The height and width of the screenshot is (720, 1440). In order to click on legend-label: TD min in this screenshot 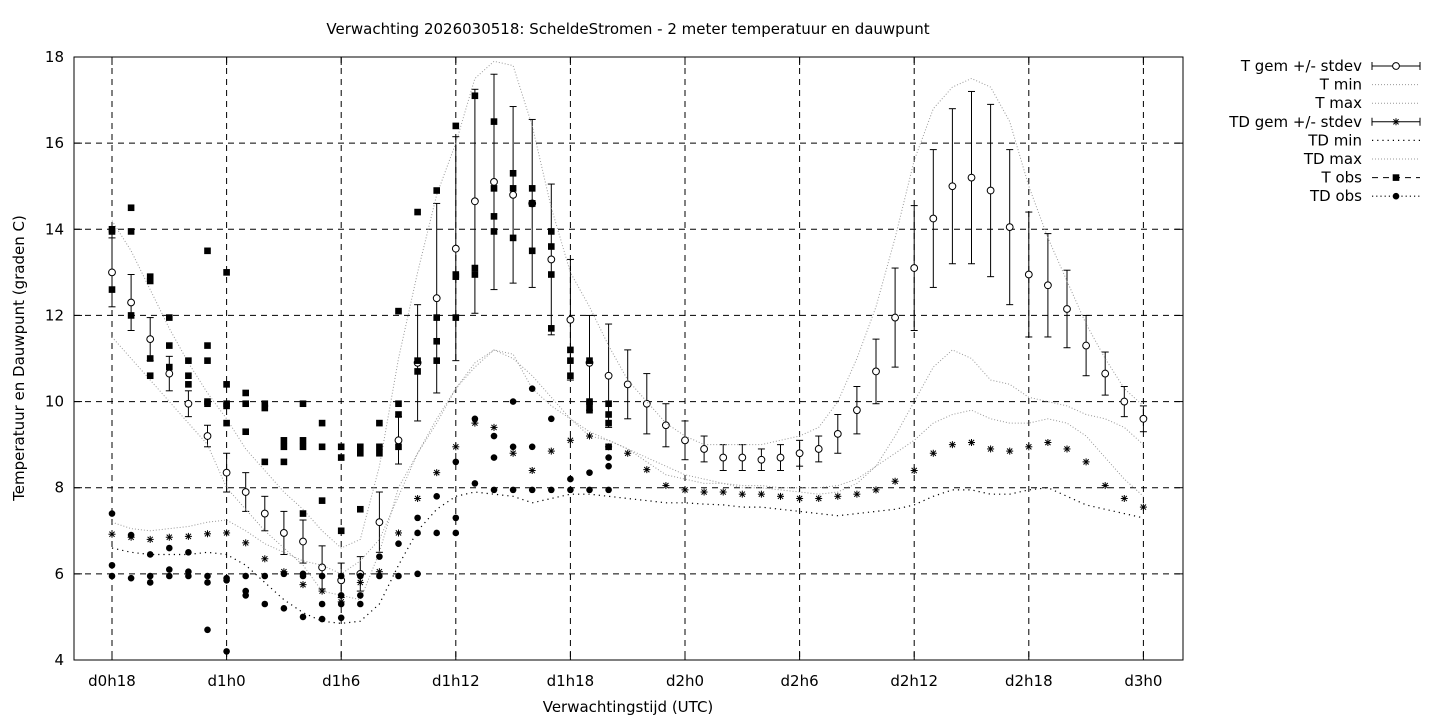, I will do `click(1334, 140)`.